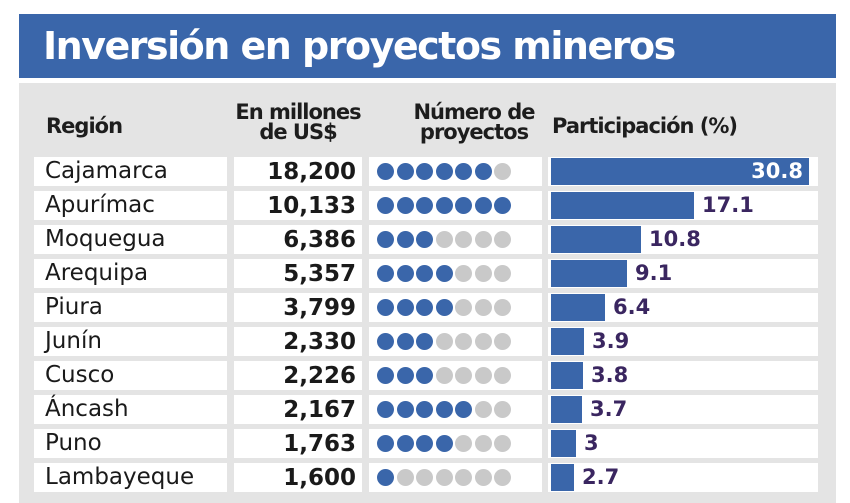  I want to click on table-row: Cusco 2,226 3.8, so click(427, 375).